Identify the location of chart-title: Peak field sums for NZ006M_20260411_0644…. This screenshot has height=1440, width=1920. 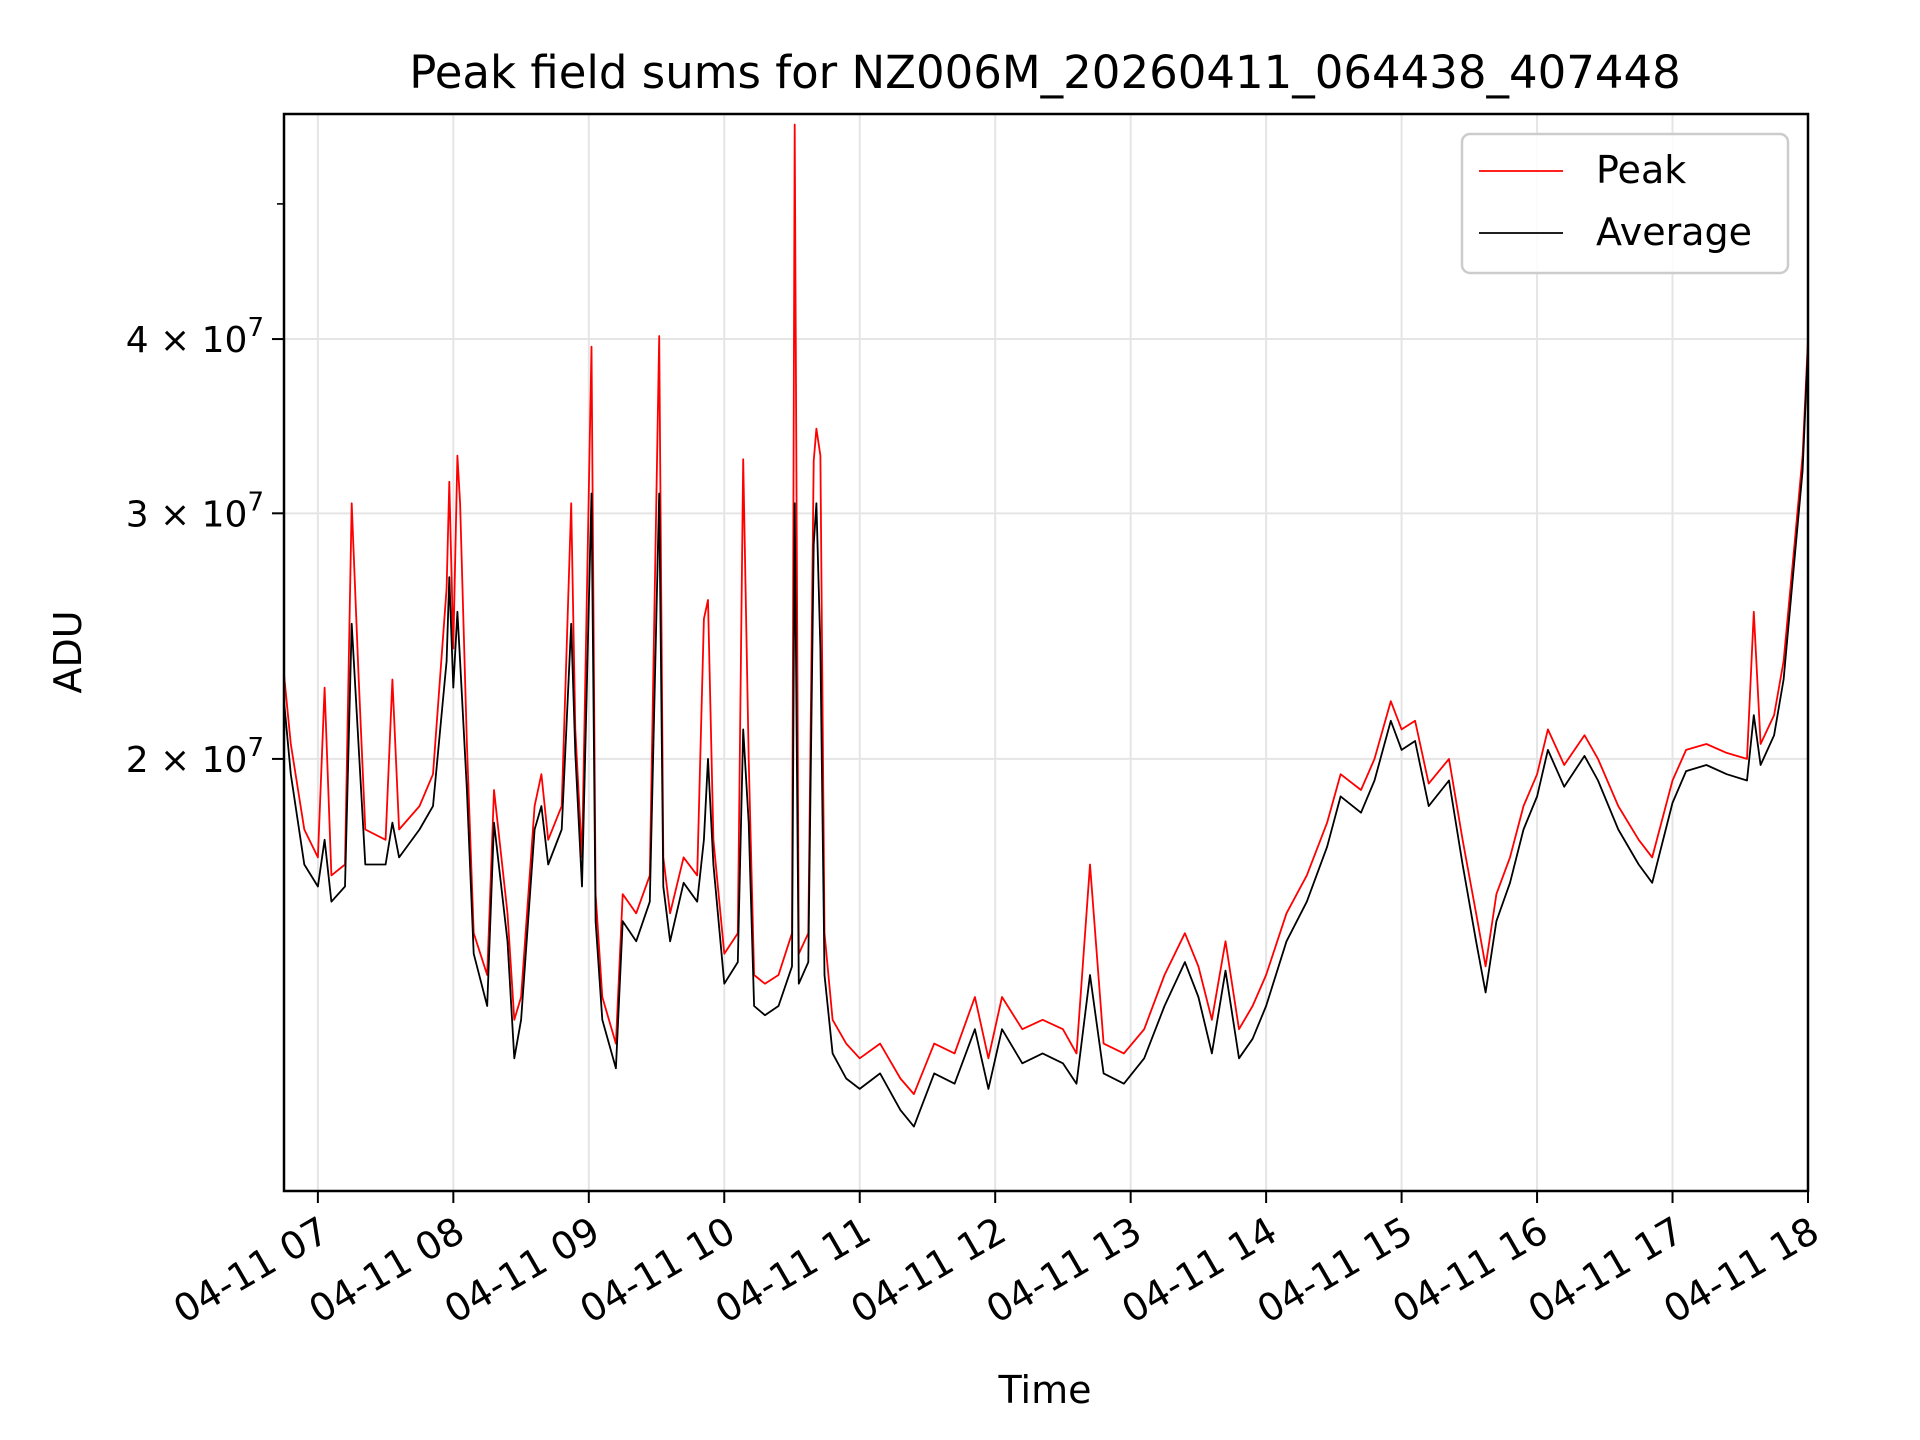
(1045, 72).